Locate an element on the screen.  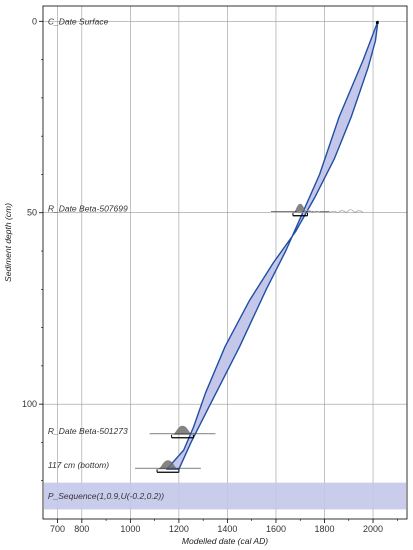
sequence-band is located at coordinates (225, 496).